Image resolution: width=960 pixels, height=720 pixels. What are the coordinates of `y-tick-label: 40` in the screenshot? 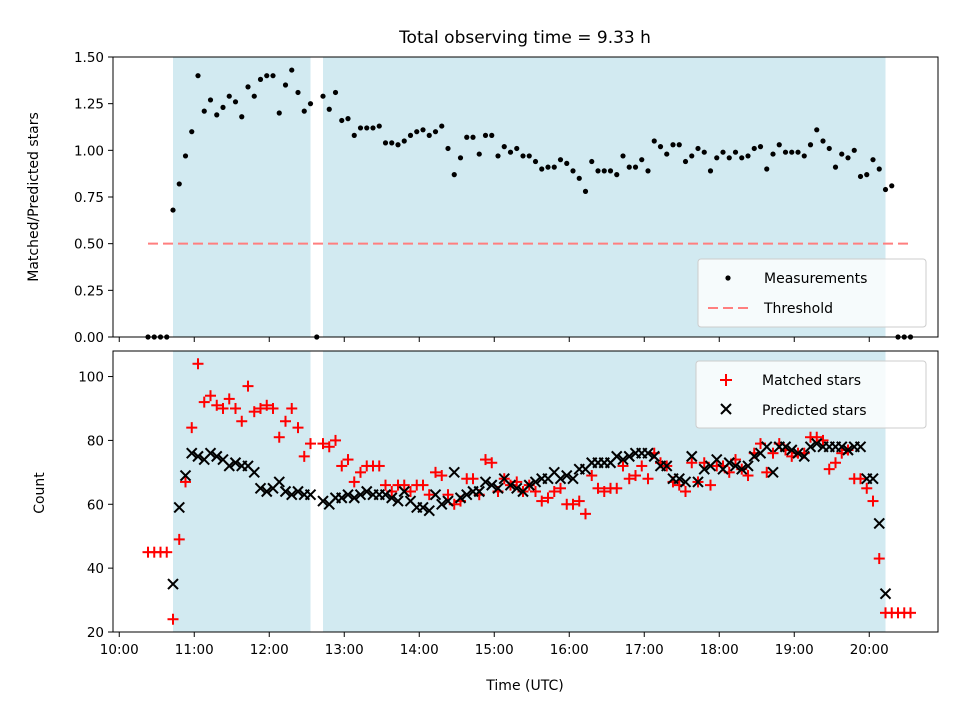 It's located at (95, 569).